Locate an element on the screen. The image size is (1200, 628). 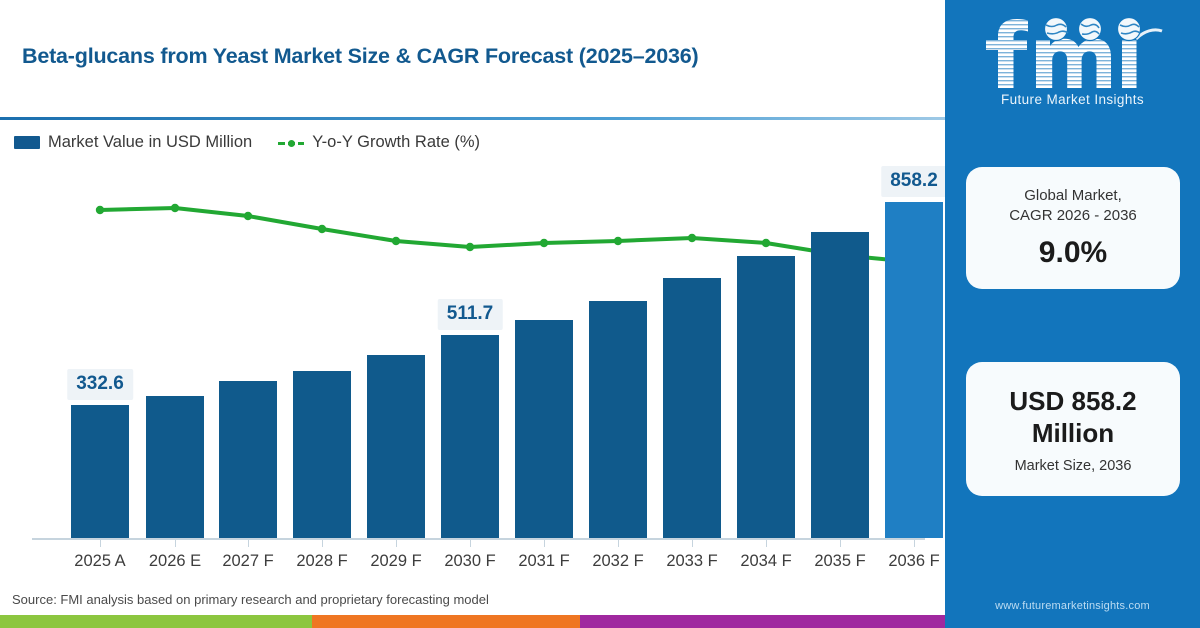
x-axis-label-2025-a: 2025 A is located at coordinates (100, 561).